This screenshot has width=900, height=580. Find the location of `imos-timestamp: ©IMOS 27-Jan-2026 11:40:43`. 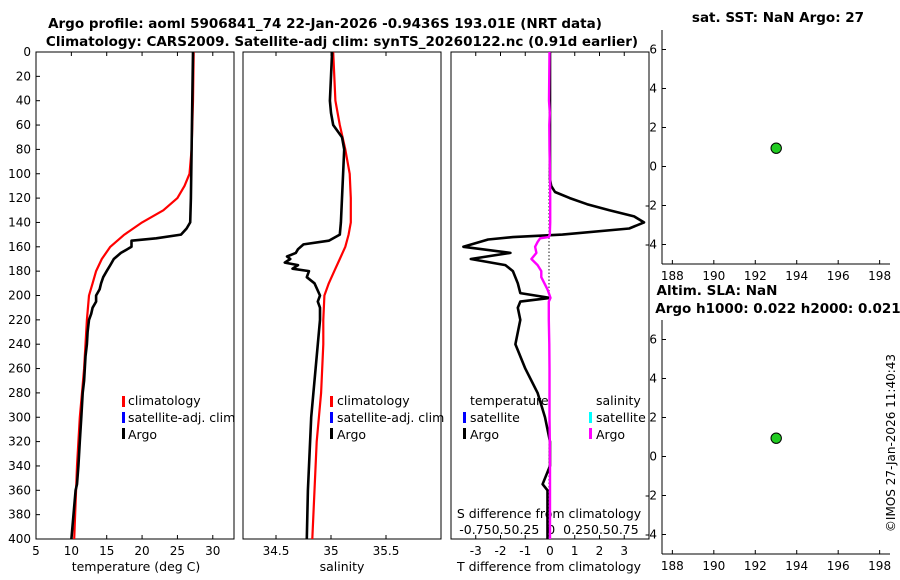

imos-timestamp: ©IMOS 27-Jan-2026 11:40:43 is located at coordinates (891, 443).